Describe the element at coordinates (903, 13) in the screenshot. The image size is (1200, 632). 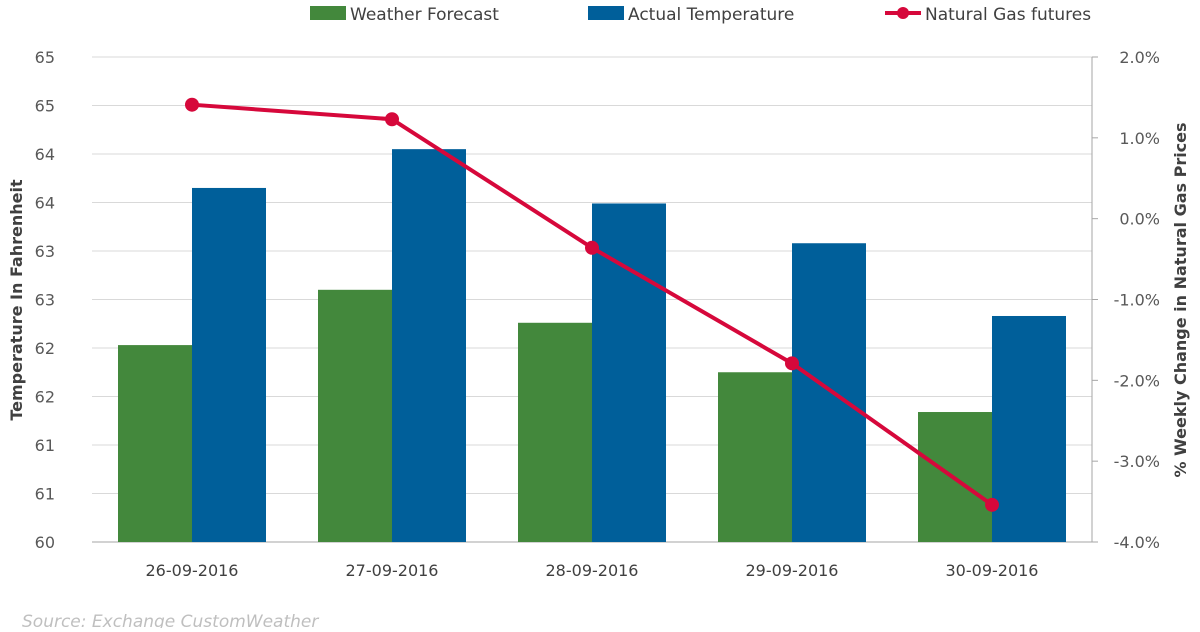
I see `legend-marker` at that location.